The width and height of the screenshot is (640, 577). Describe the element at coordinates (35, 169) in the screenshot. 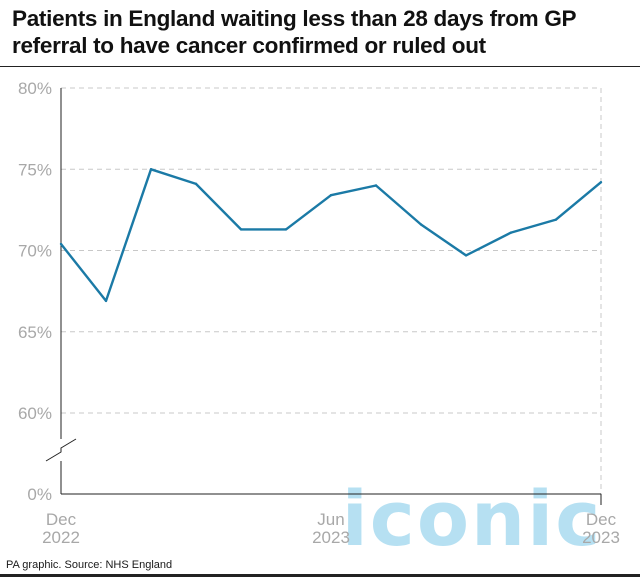

I see `y-tick-label: 75%` at that location.